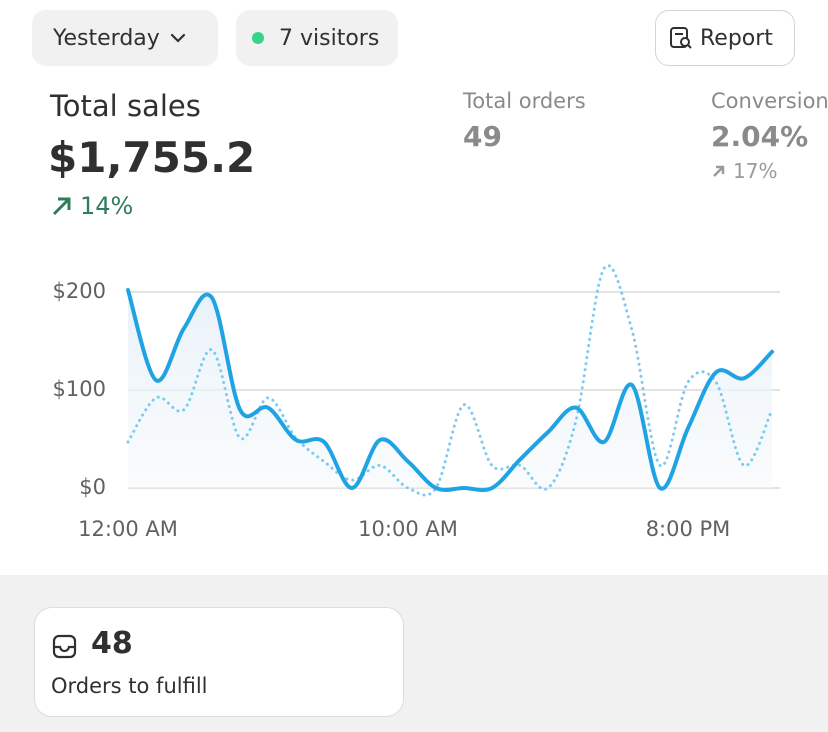  Describe the element at coordinates (107, 206) in the screenshot. I see `metric-change-value: 14%` at that location.